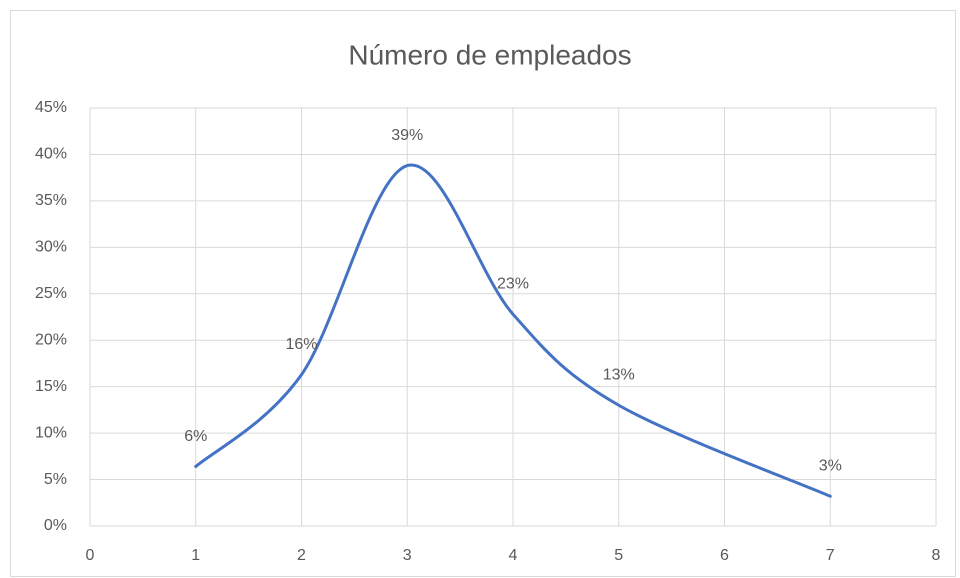 This screenshot has height=578, width=960. Describe the element at coordinates (830, 465) in the screenshot. I see `data-label: 3%` at that location.